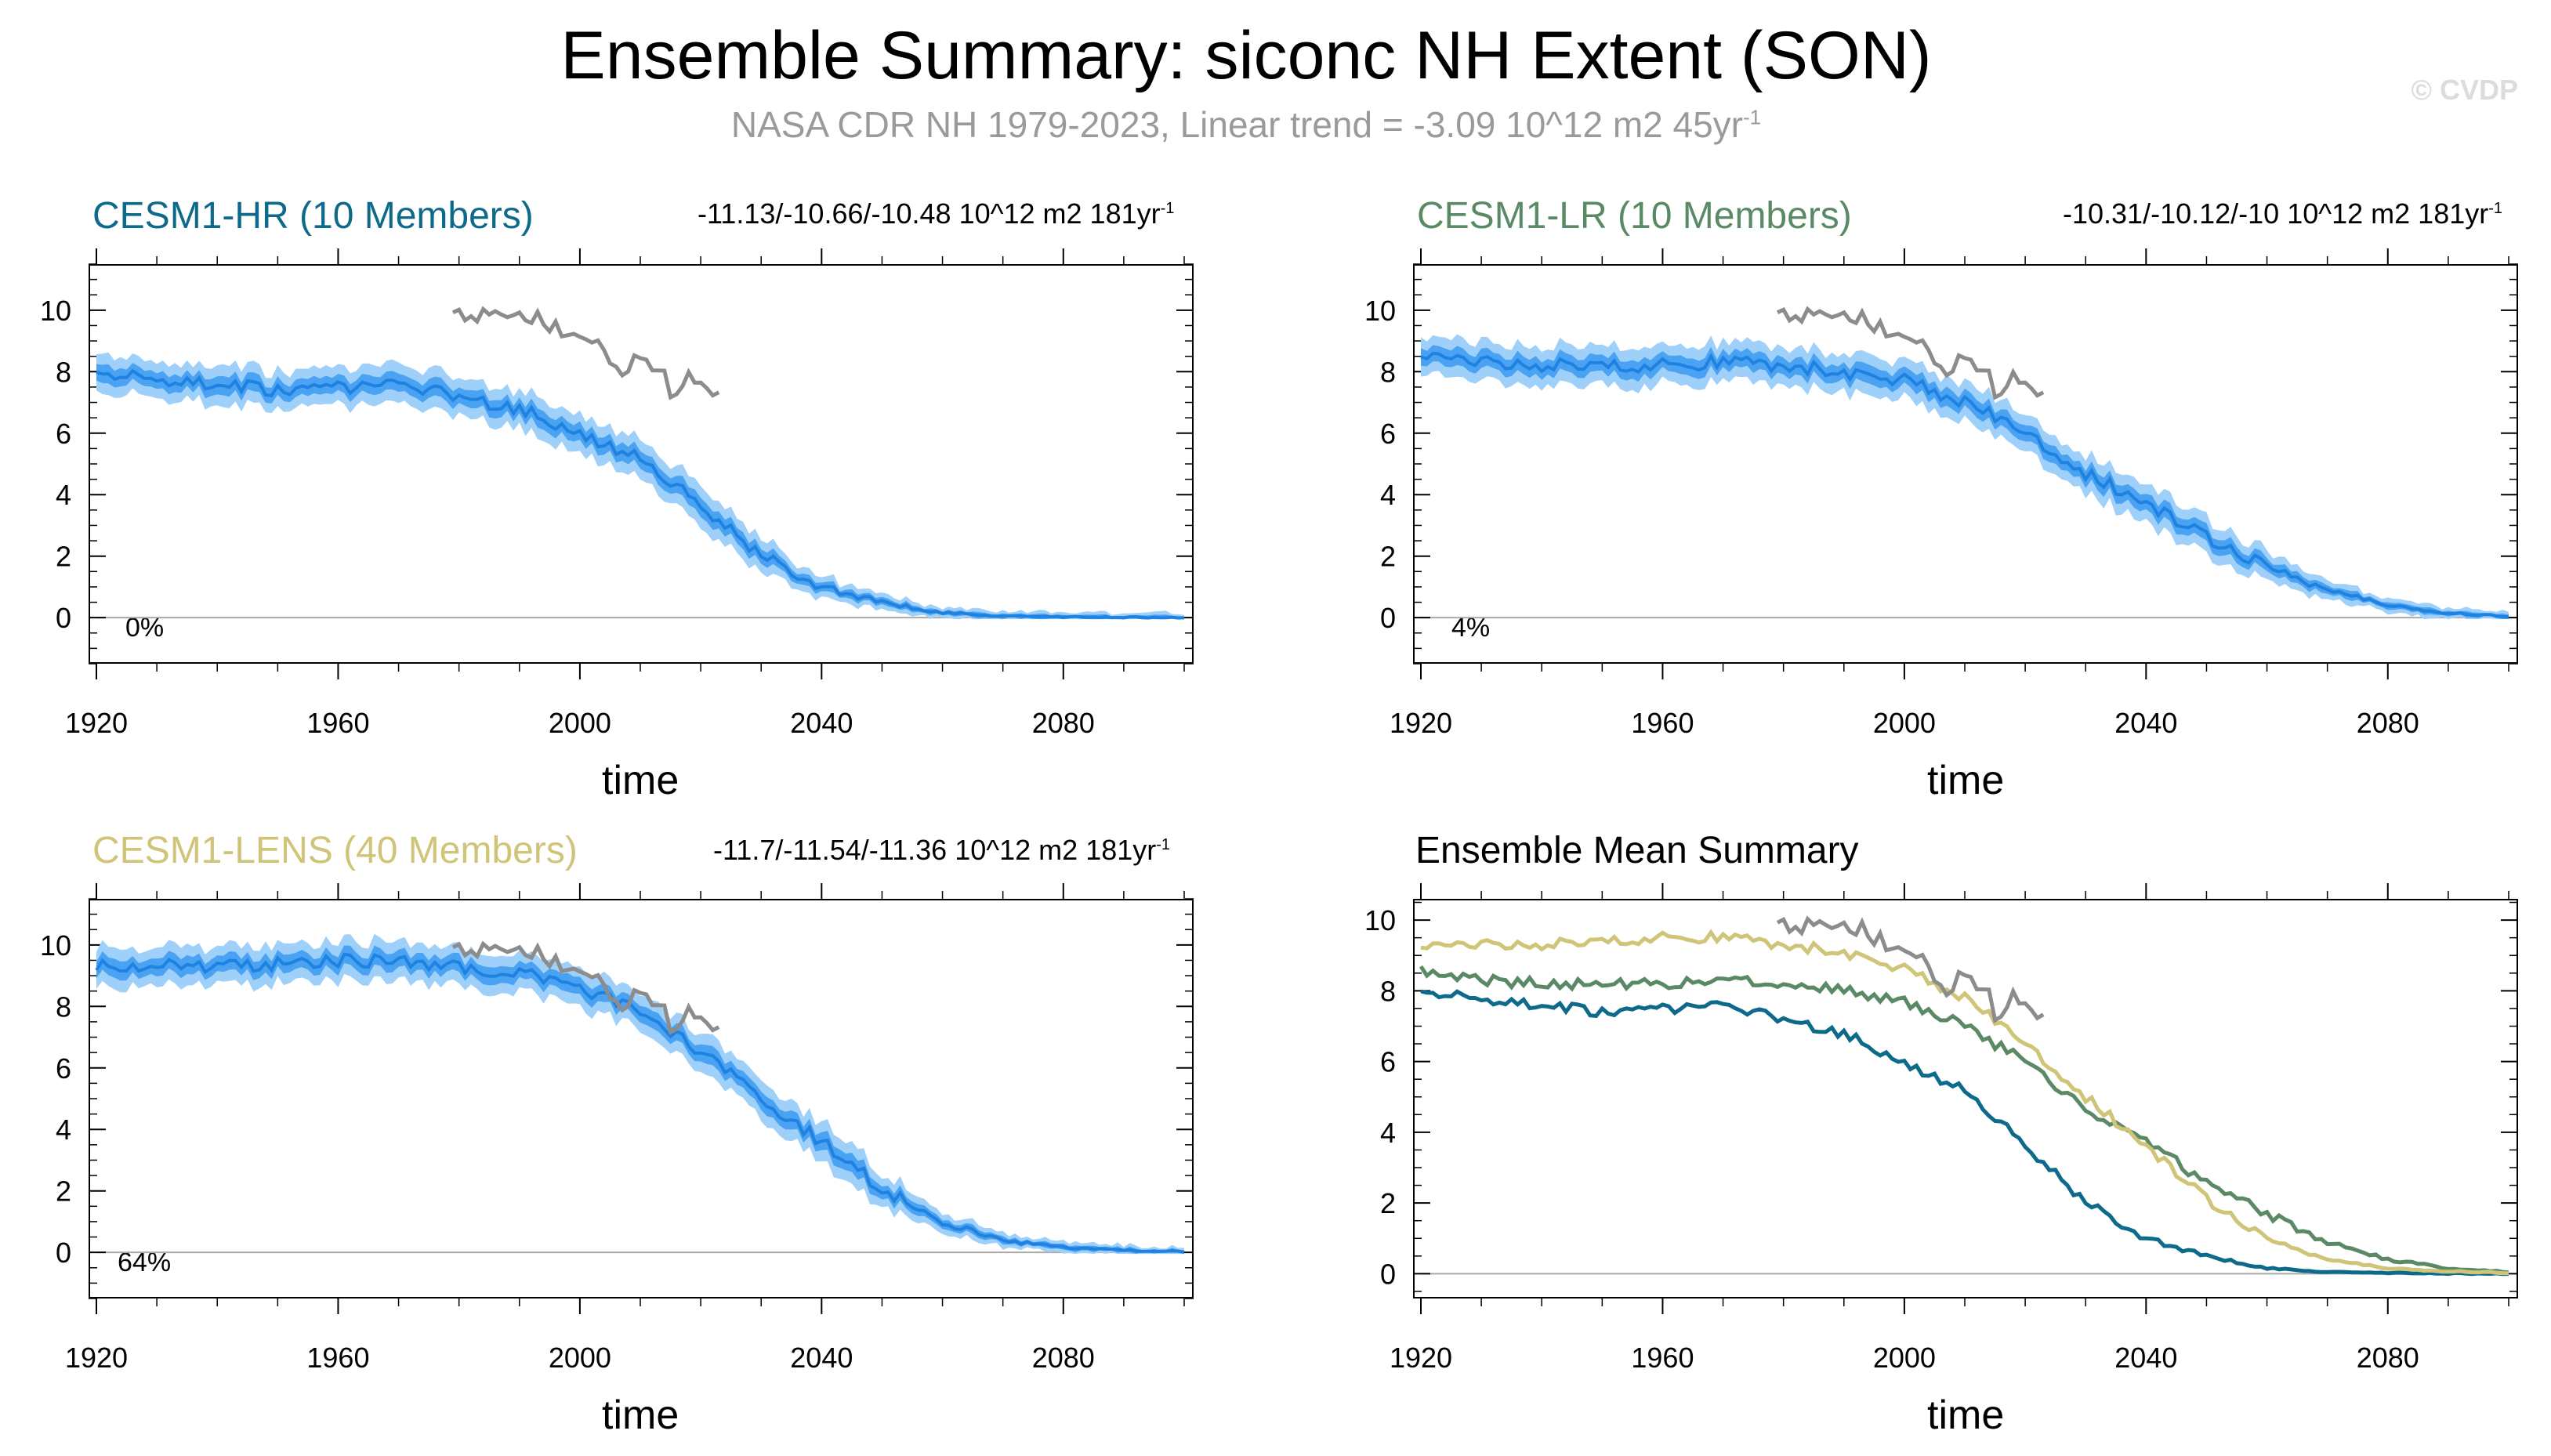  Describe the element at coordinates (1966, 1415) in the screenshot. I see `panel-summary-xlabel: time` at that location.